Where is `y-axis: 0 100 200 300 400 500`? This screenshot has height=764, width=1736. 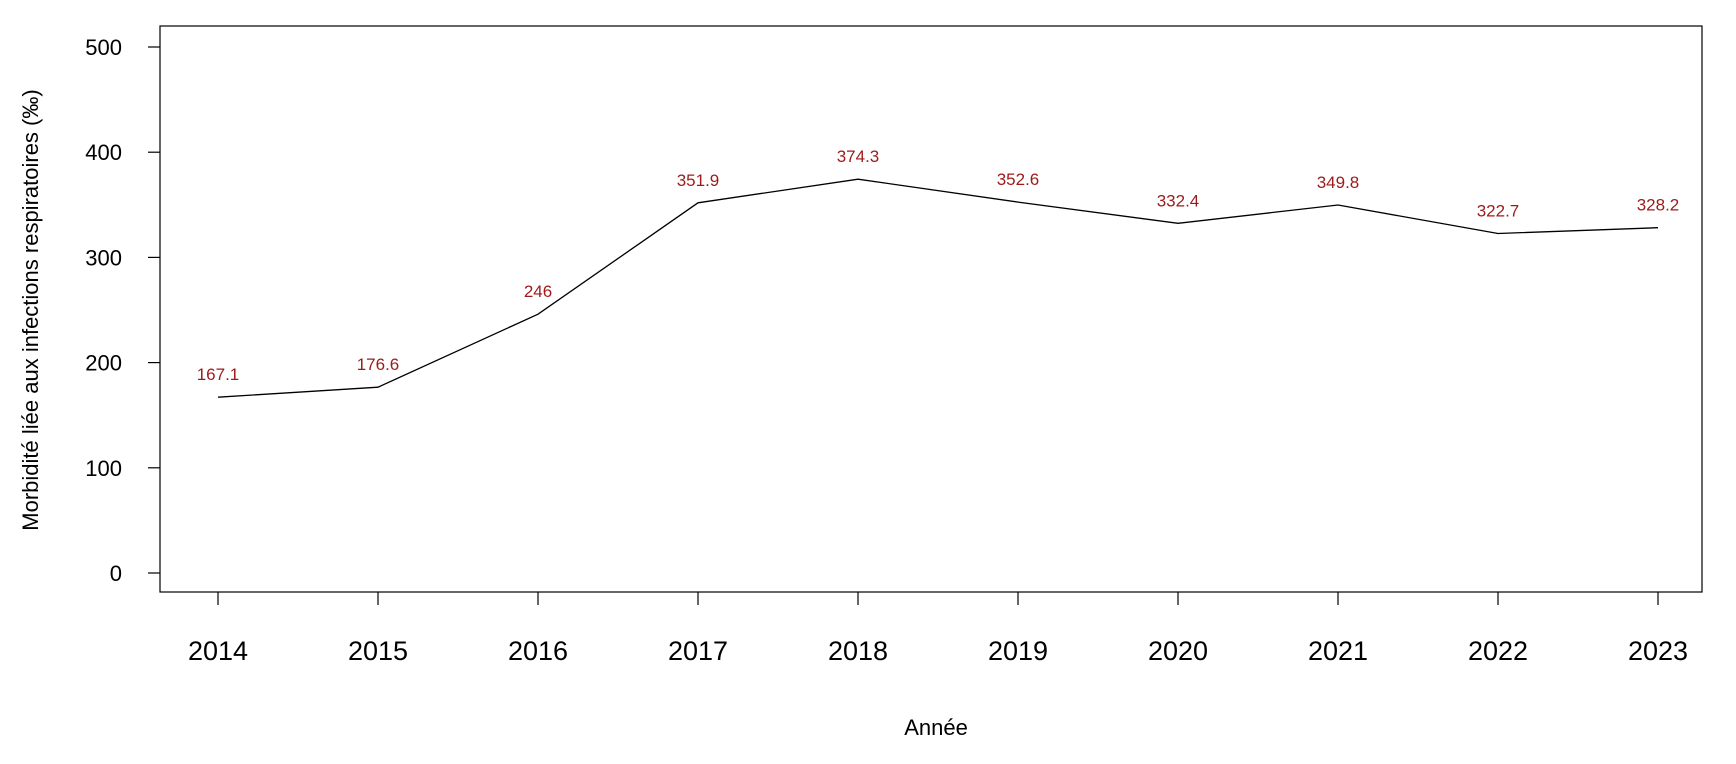
y-axis: 0 100 200 300 400 500 is located at coordinates (122, 310).